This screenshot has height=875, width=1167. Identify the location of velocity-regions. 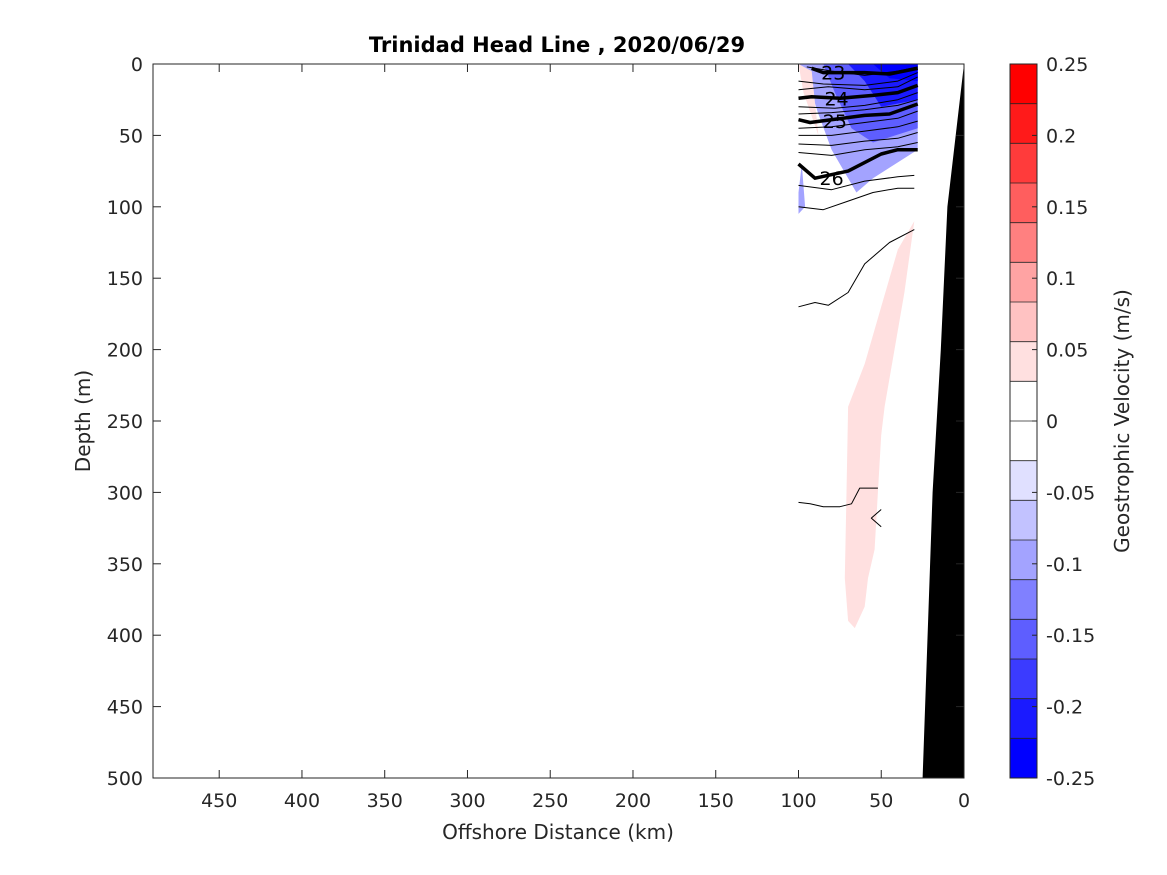
(858, 346).